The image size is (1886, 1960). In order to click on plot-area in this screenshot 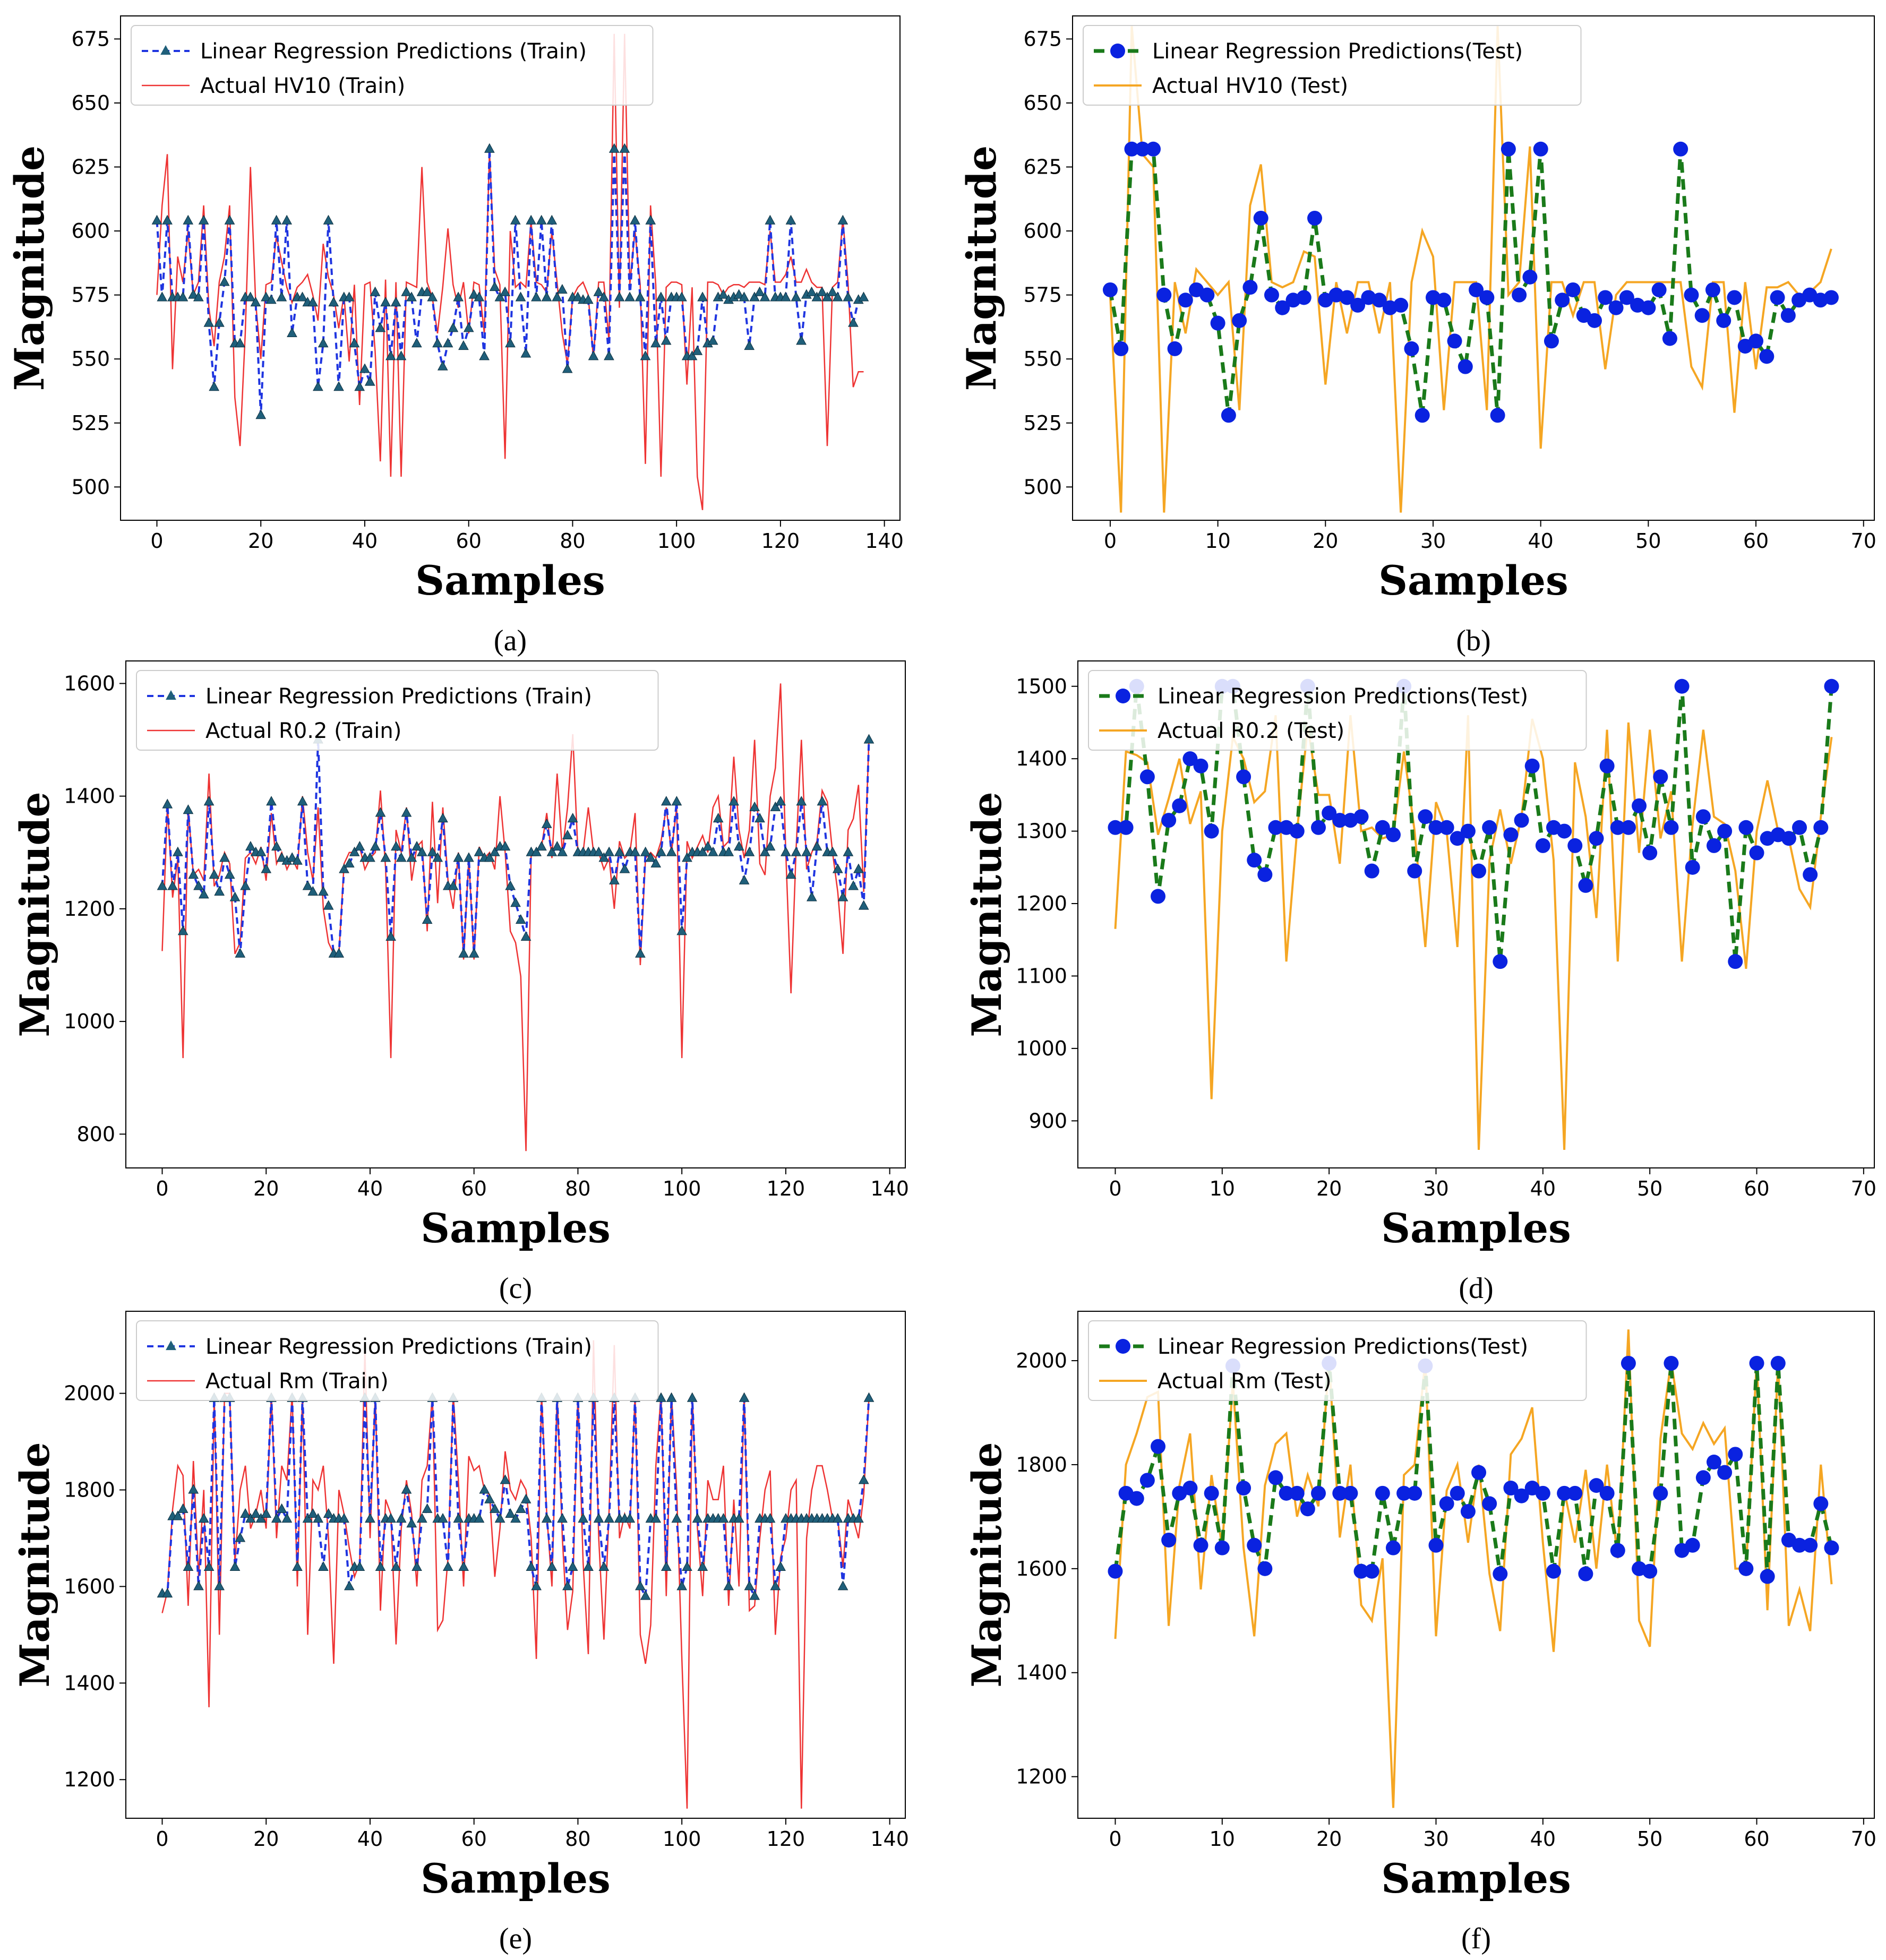, I will do `click(1470, 269)`.